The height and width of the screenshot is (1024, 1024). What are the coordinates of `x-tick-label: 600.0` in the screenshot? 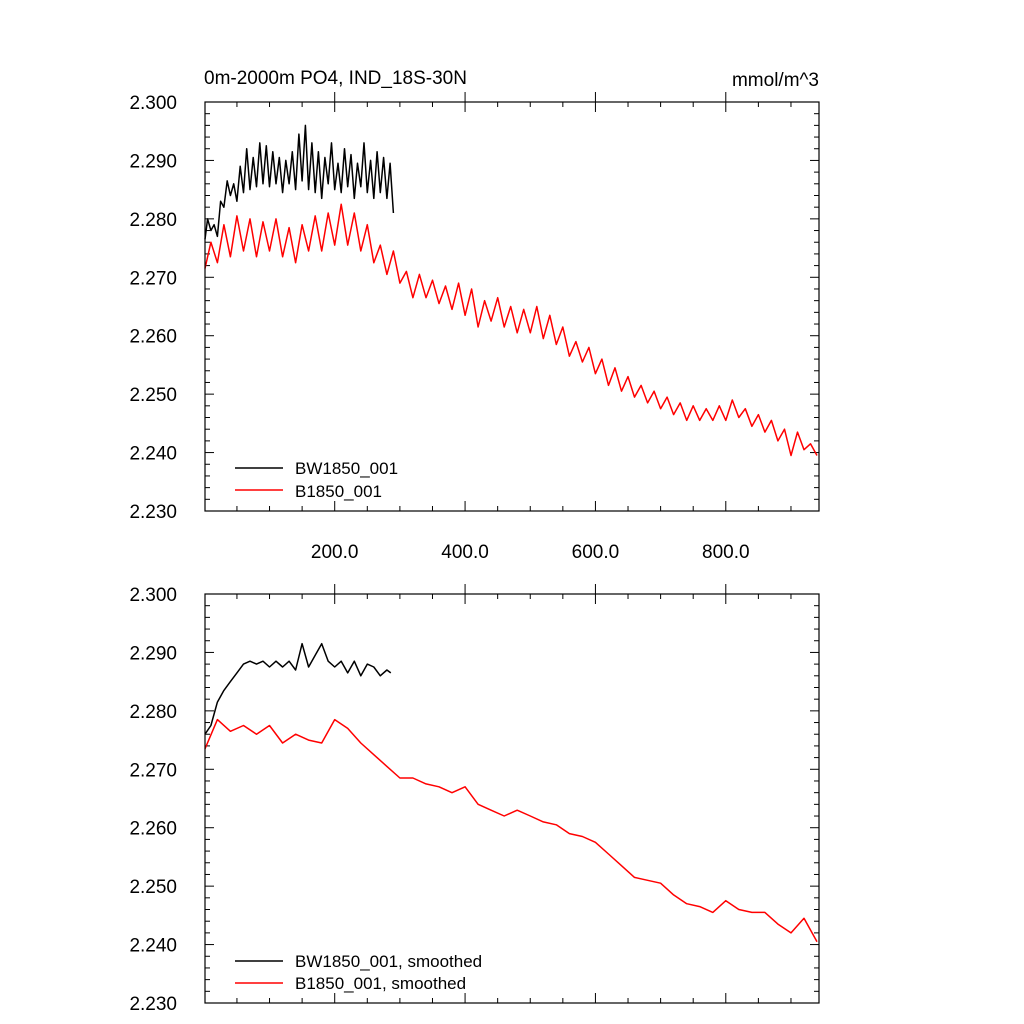 It's located at (596, 552).